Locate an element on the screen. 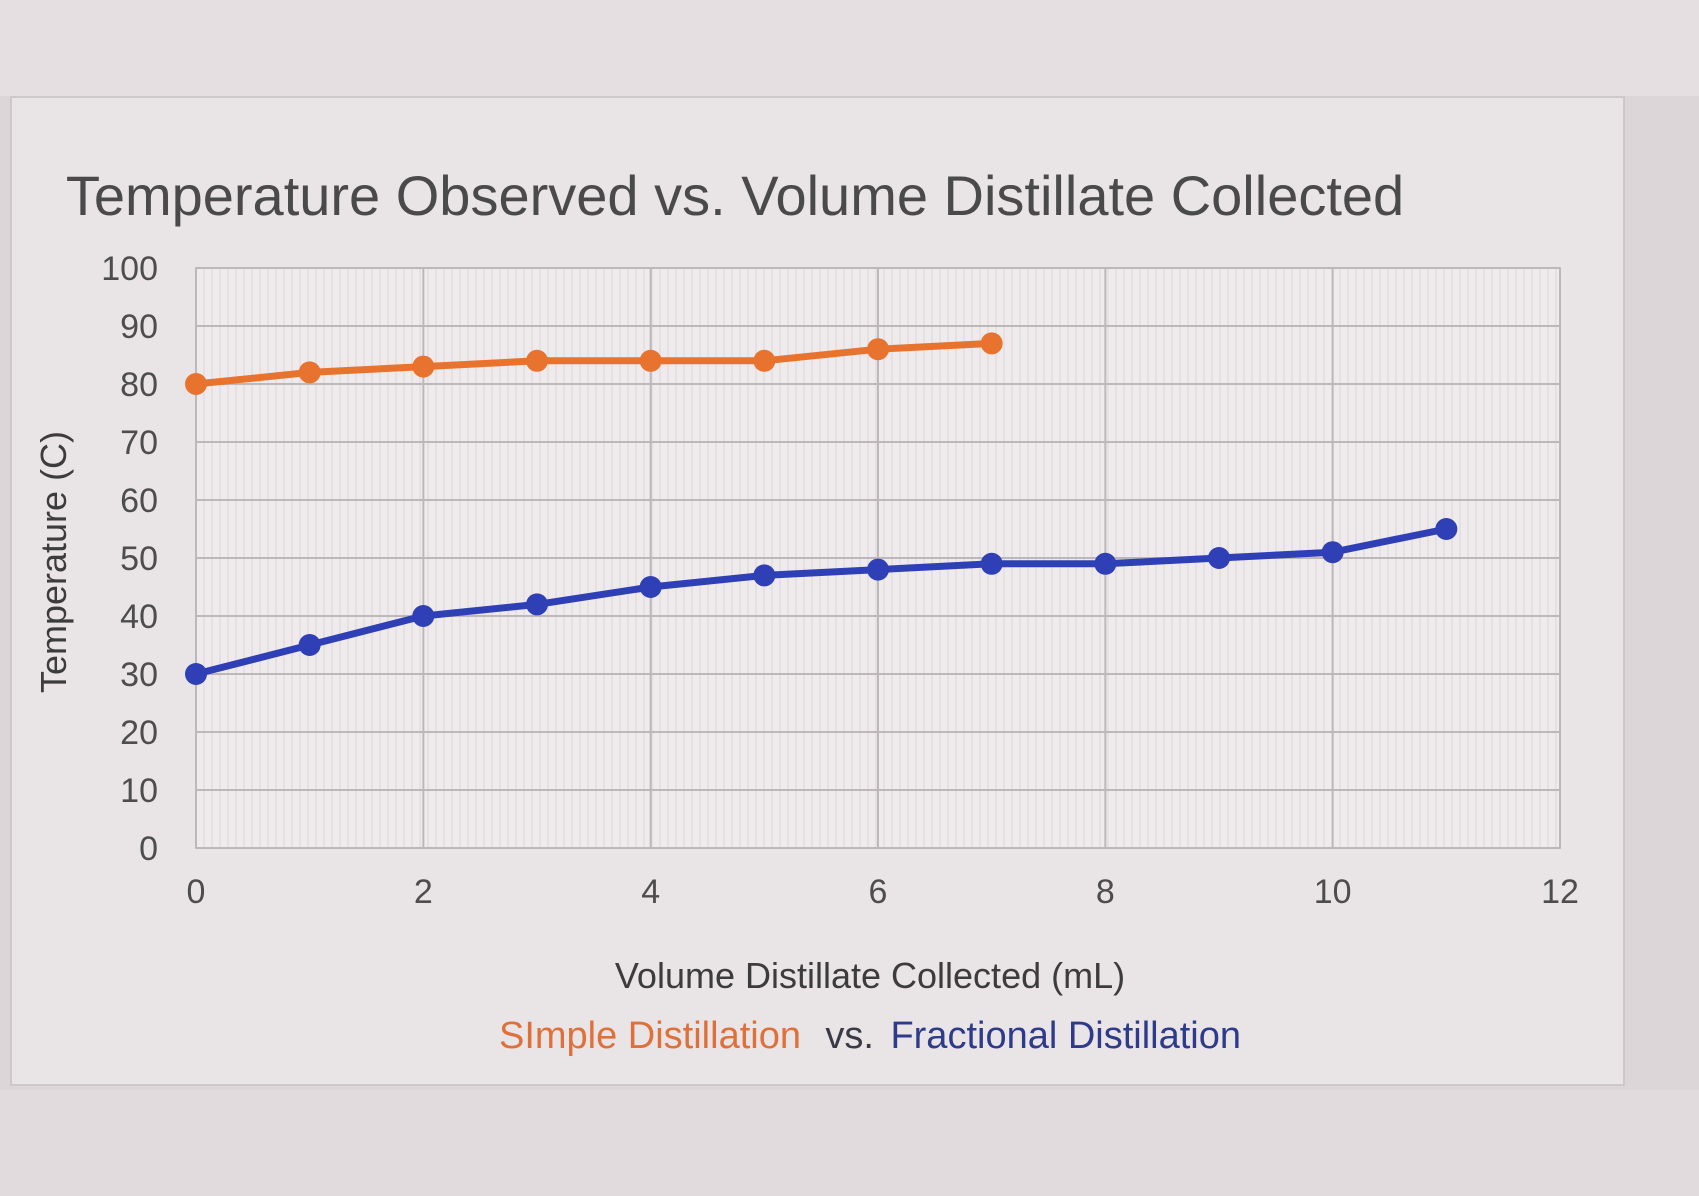 Image resolution: width=1699 pixels, height=1196 pixels. y-tick-label: 70 is located at coordinates (139, 443).